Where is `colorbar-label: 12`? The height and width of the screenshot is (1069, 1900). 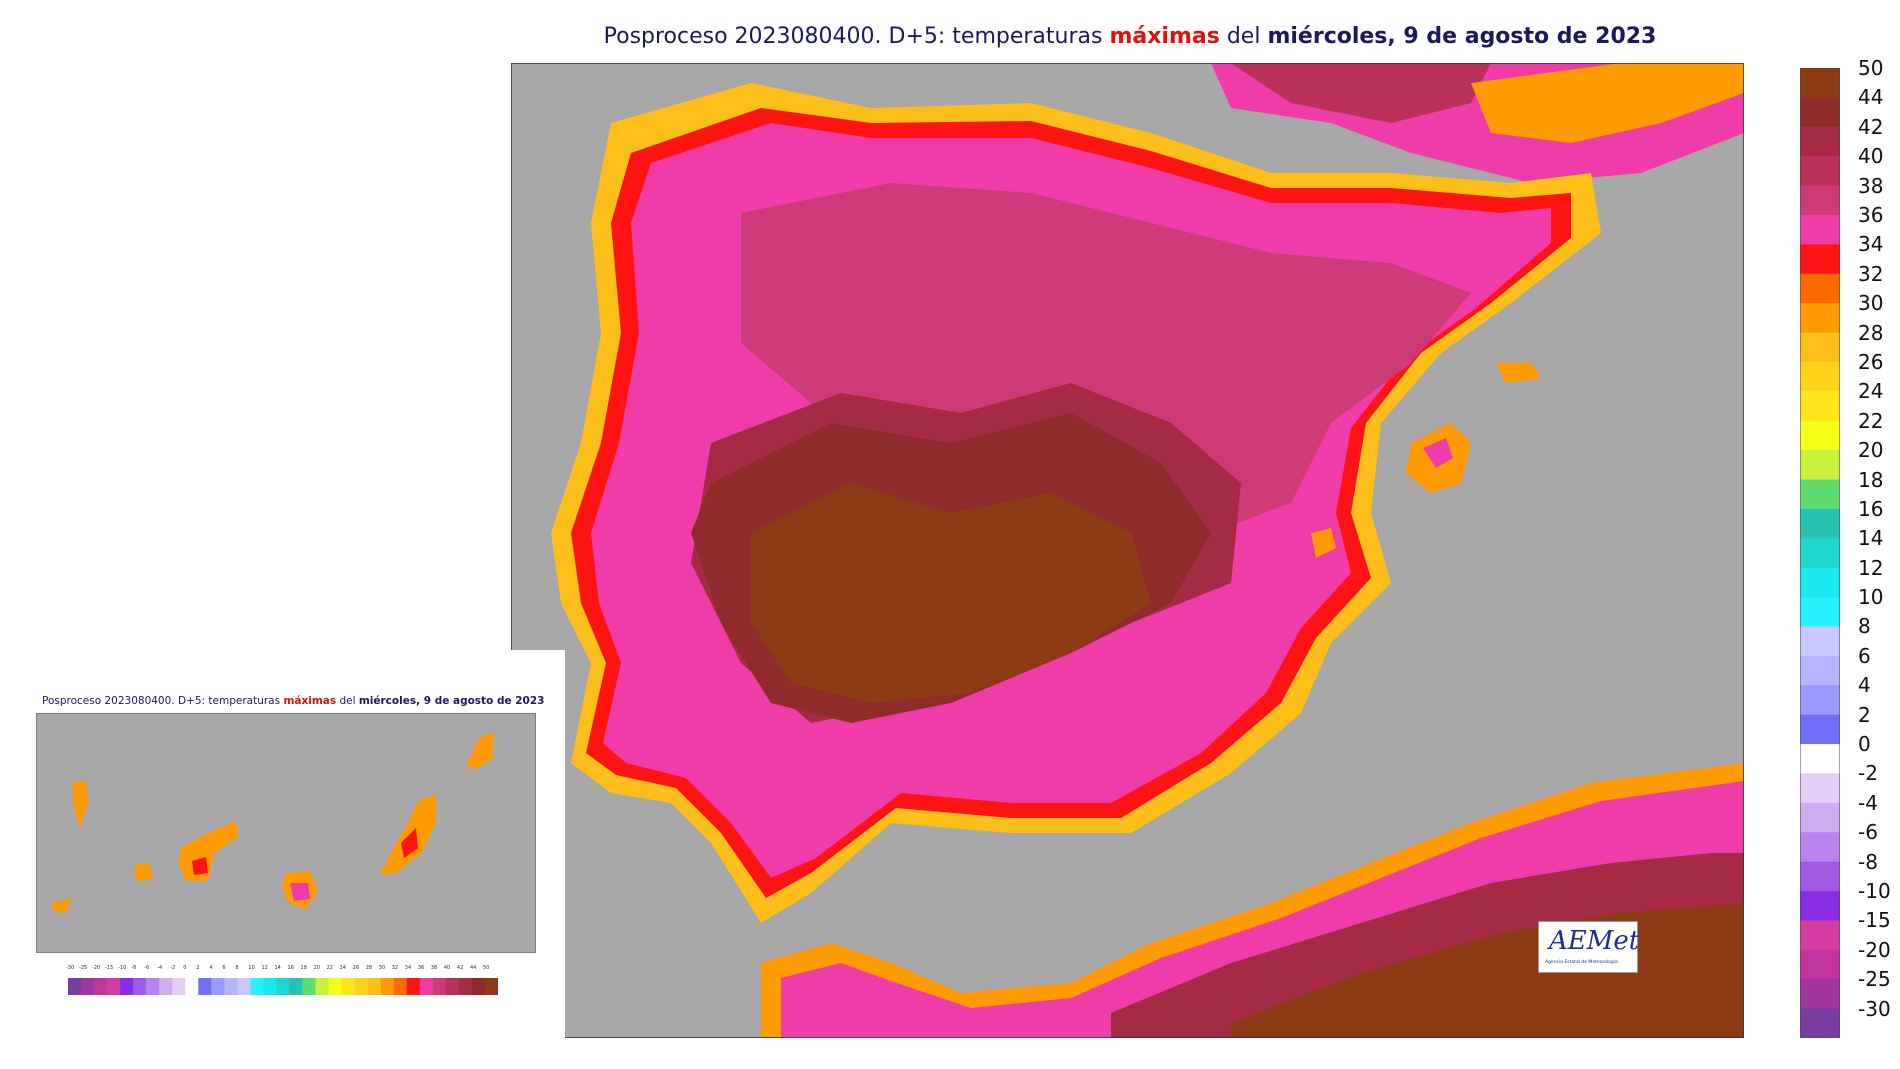 colorbar-label: 12 is located at coordinates (1871, 567).